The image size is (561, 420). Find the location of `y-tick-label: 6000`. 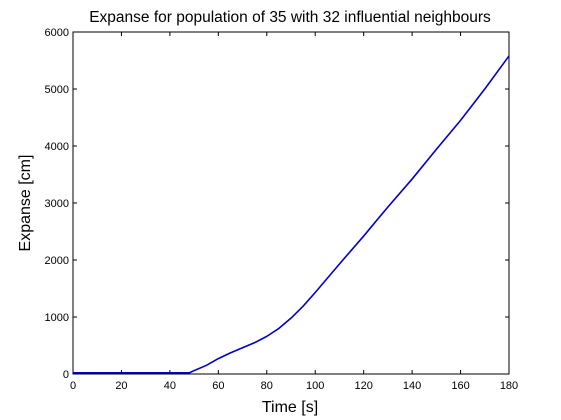

y-tick-label: 6000 is located at coordinates (57, 33).